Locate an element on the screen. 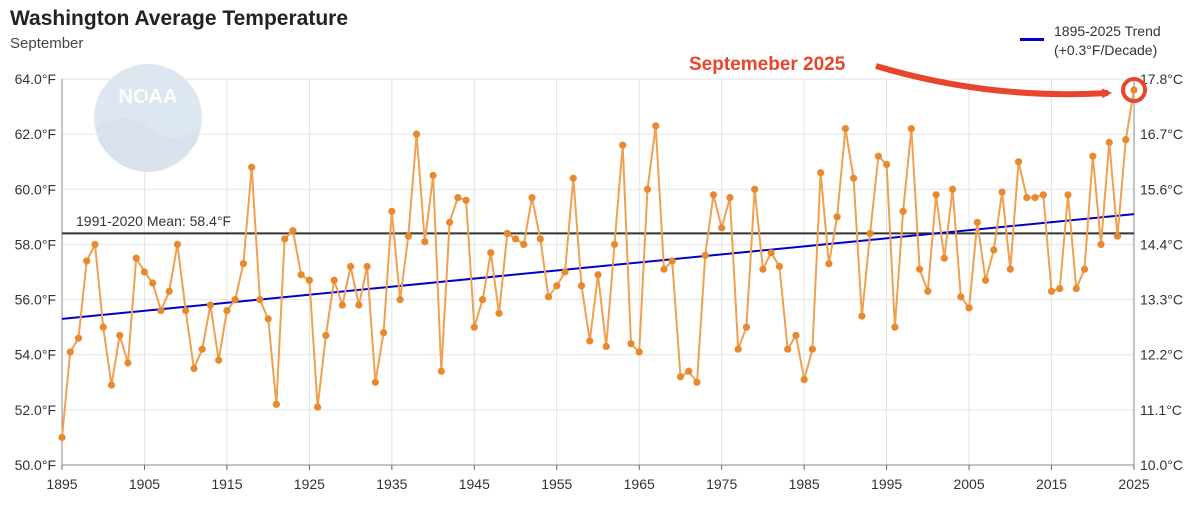 The height and width of the screenshot is (505, 1200). y-tick-label-right: 13.3°C is located at coordinates (1161, 300).